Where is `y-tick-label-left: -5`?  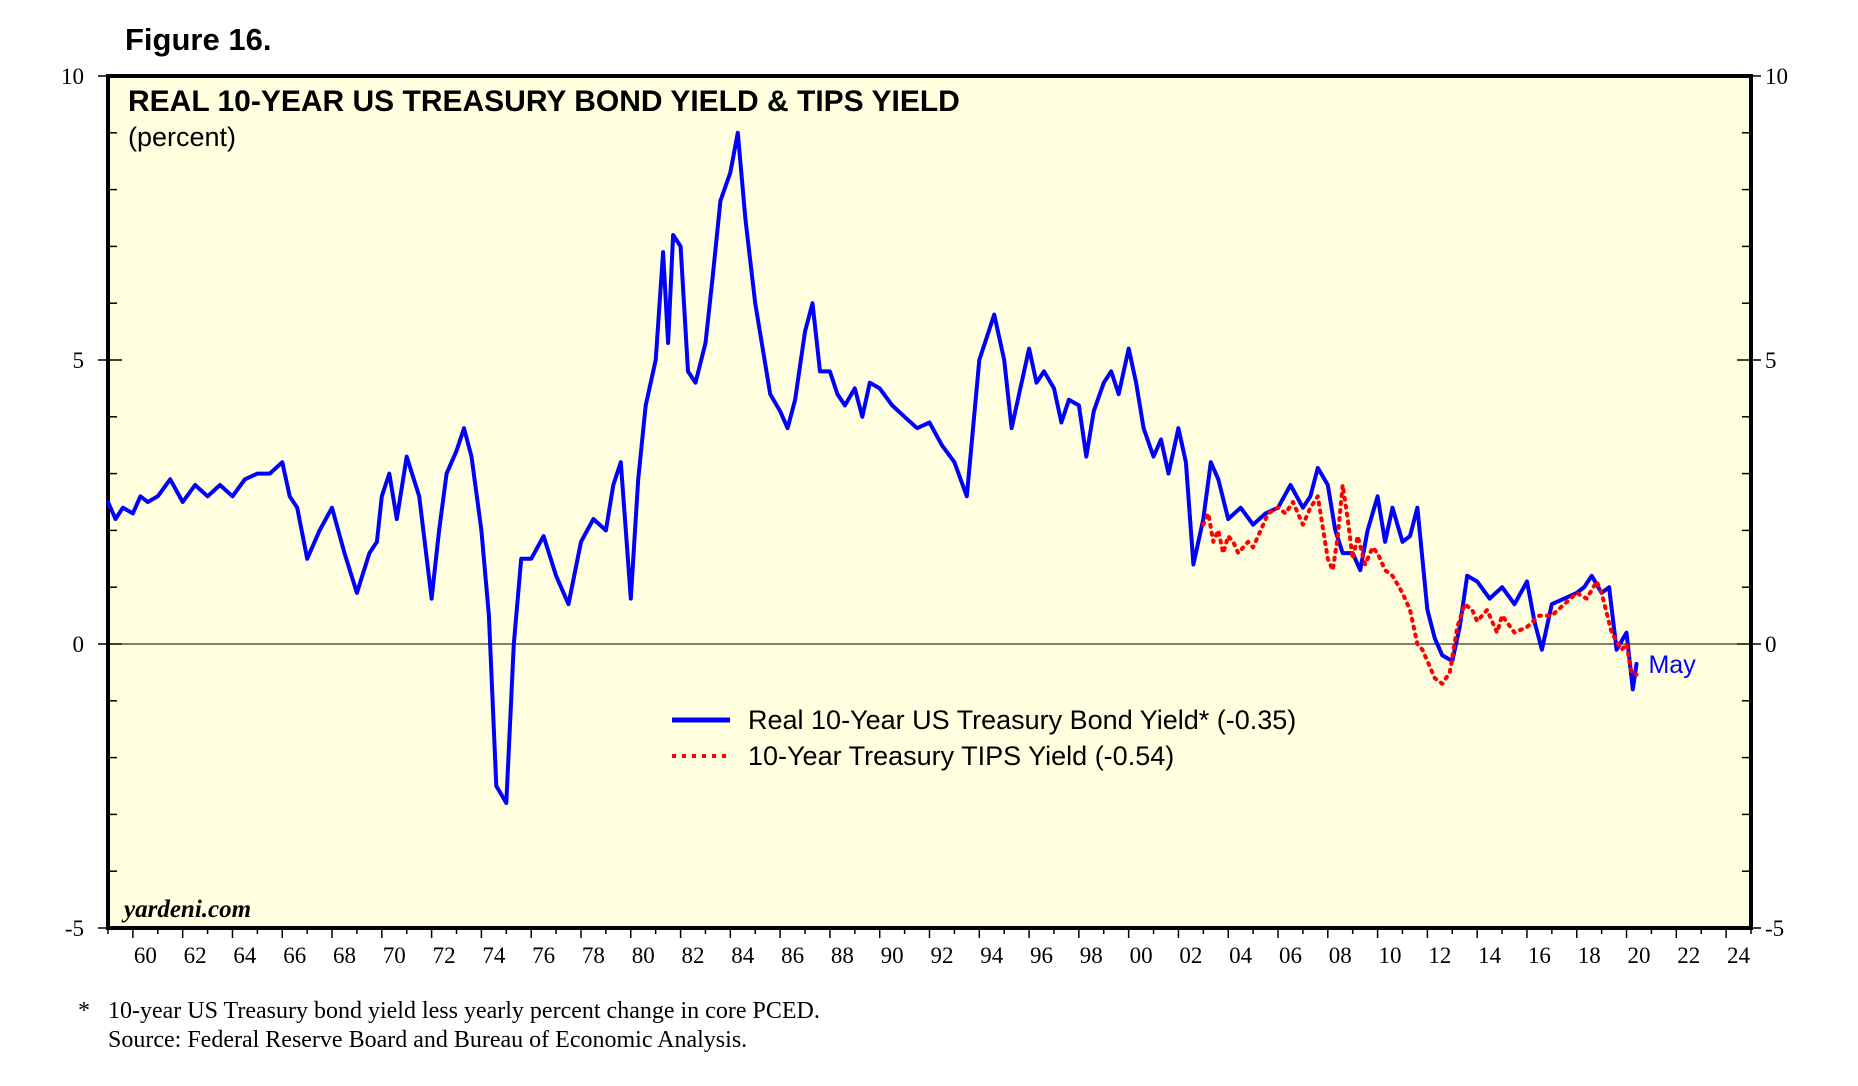 y-tick-label-left: -5 is located at coordinates (74, 928).